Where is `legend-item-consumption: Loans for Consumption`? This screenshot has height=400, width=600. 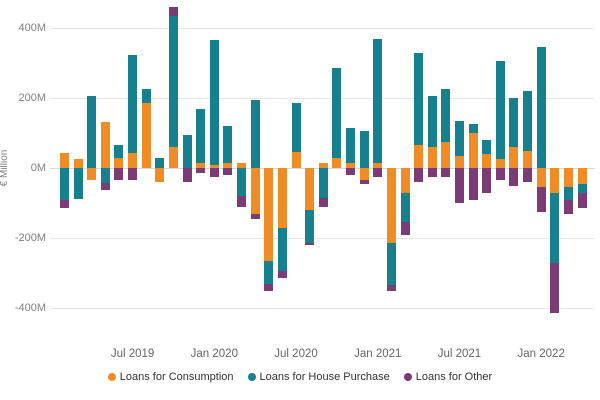
legend-item-consumption: Loans for Consumption is located at coordinates (170, 377).